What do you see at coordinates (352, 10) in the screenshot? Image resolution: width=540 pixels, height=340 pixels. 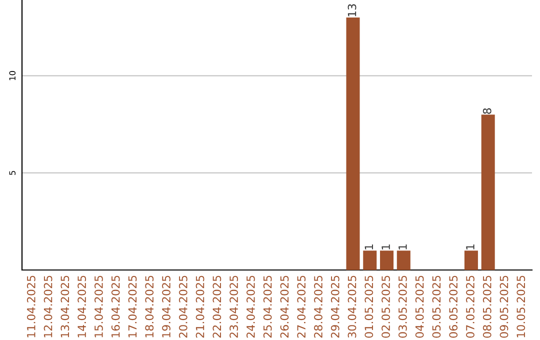 I see `data-label: 13` at bounding box center [352, 10].